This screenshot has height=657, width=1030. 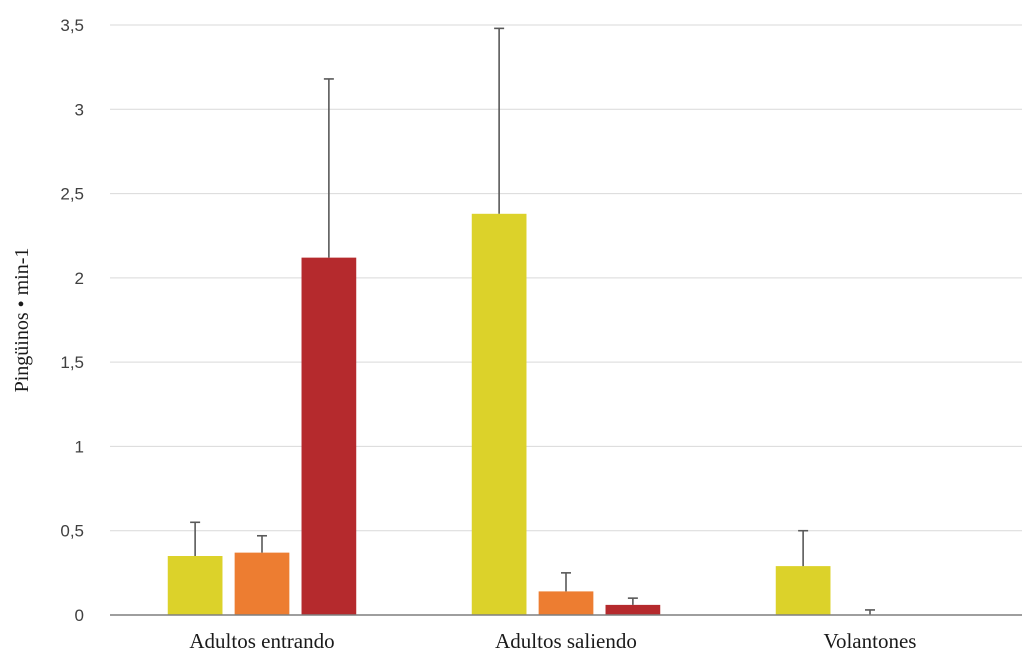 What do you see at coordinates (566, 641) in the screenshot?
I see `category-label: Adultos saliendo` at bounding box center [566, 641].